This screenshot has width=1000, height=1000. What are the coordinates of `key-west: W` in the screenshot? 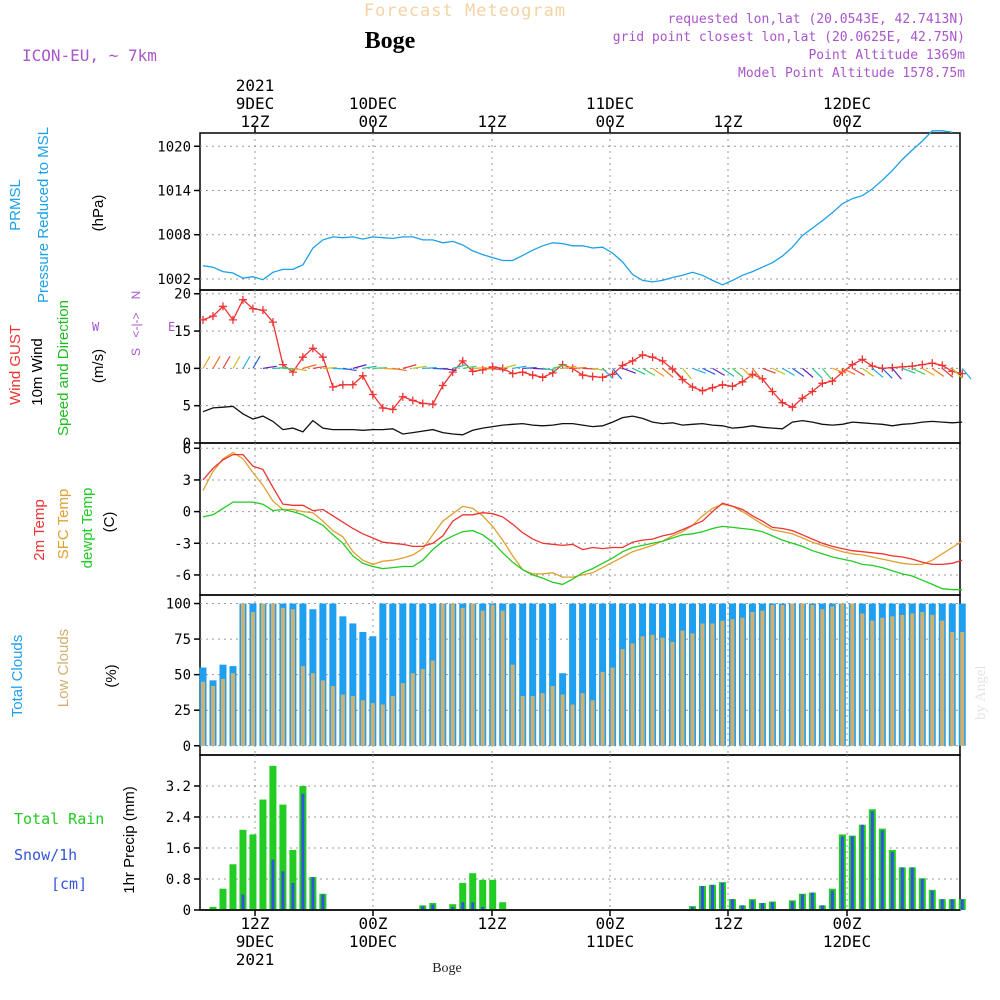 It's located at (96, 327).